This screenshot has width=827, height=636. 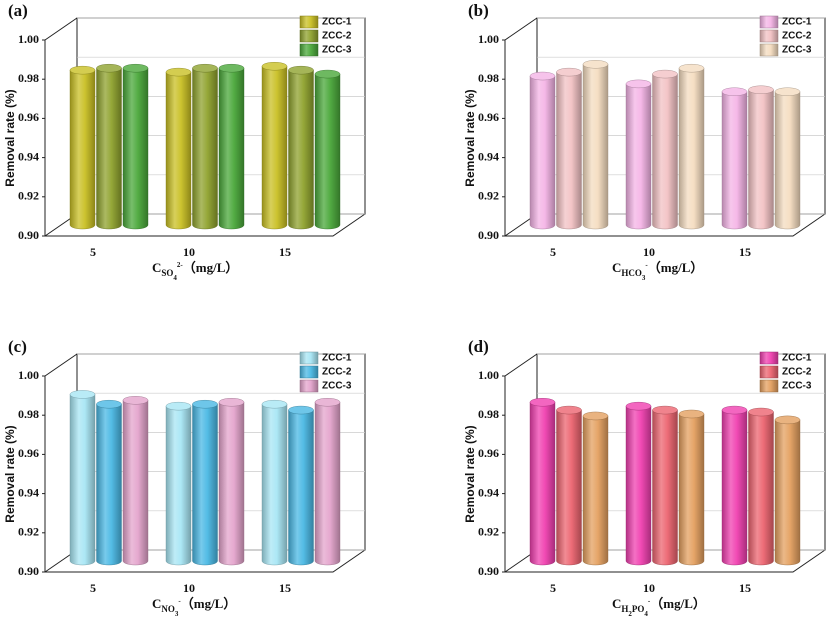 What do you see at coordinates (167, 273) in the screenshot?
I see `x-axis-label-part: SO` at bounding box center [167, 273].